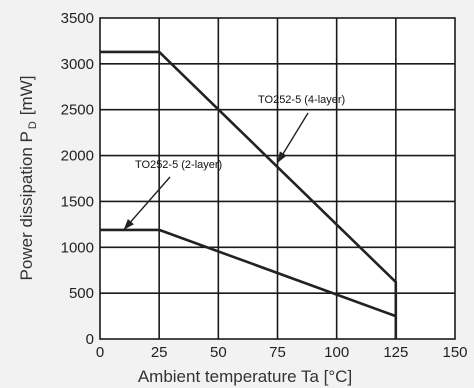 The width and height of the screenshot is (474, 388). What do you see at coordinates (100, 352) in the screenshot?
I see `x-tick-label: 0` at bounding box center [100, 352].